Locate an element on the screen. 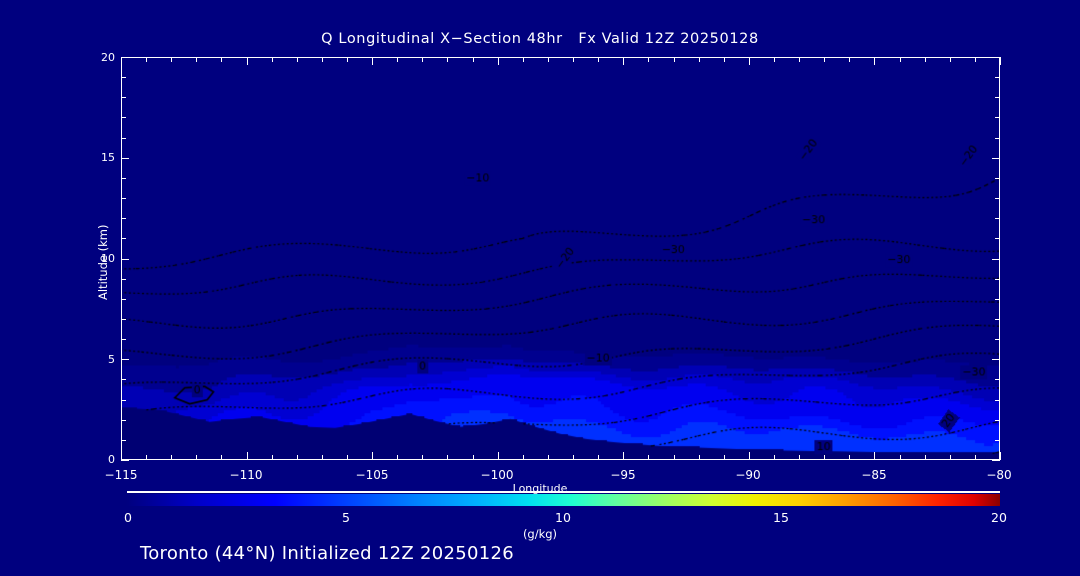  x-tick--95 is located at coordinates (623, 456).